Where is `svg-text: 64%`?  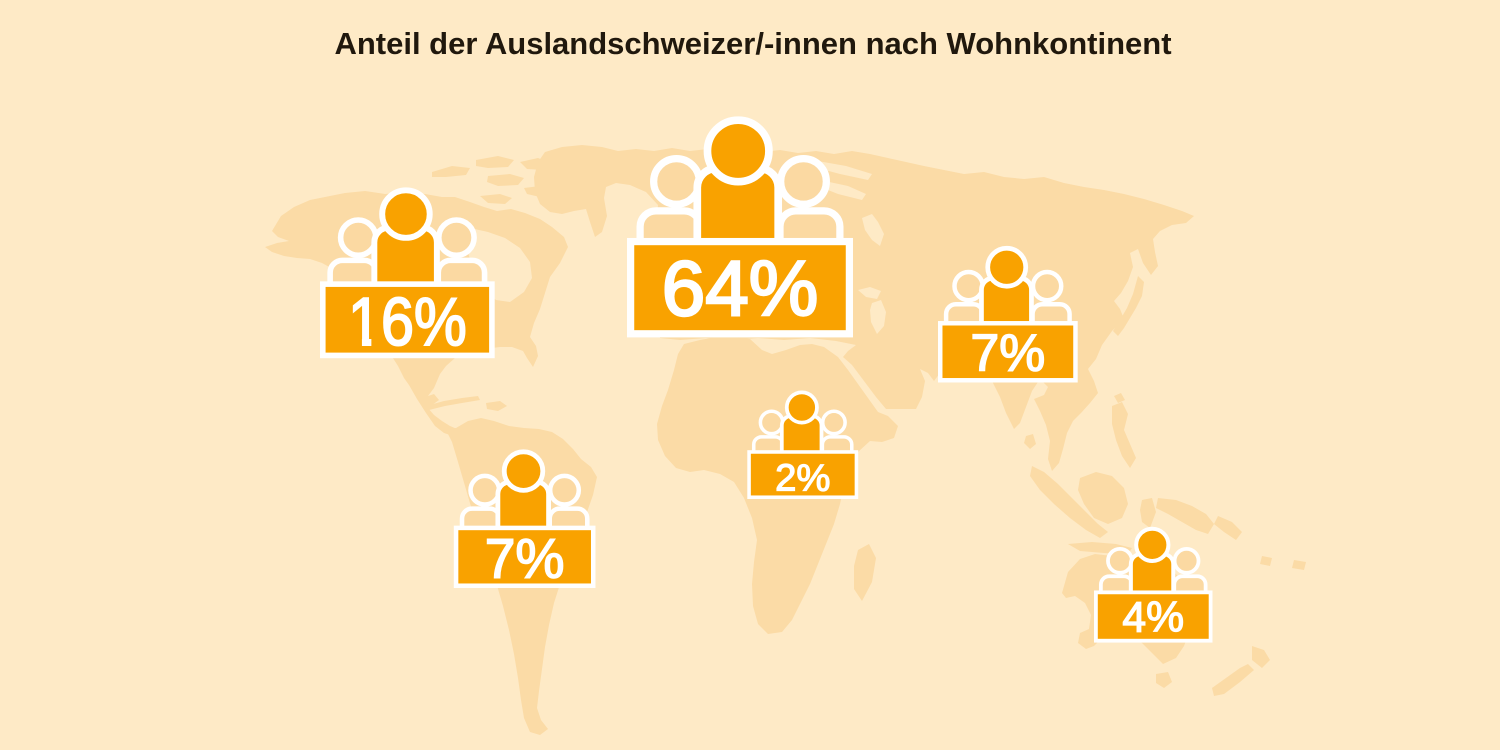
svg-text: 64% is located at coordinates (740, 288).